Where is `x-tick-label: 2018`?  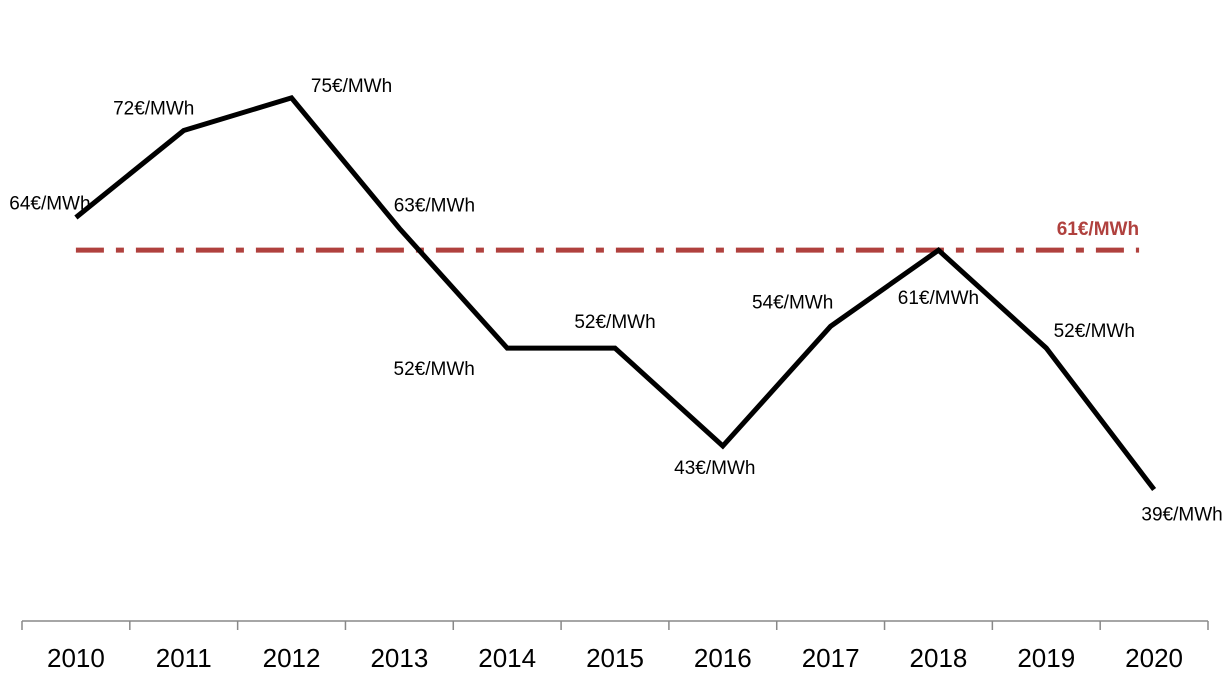
x-tick-label: 2018 is located at coordinates (939, 658).